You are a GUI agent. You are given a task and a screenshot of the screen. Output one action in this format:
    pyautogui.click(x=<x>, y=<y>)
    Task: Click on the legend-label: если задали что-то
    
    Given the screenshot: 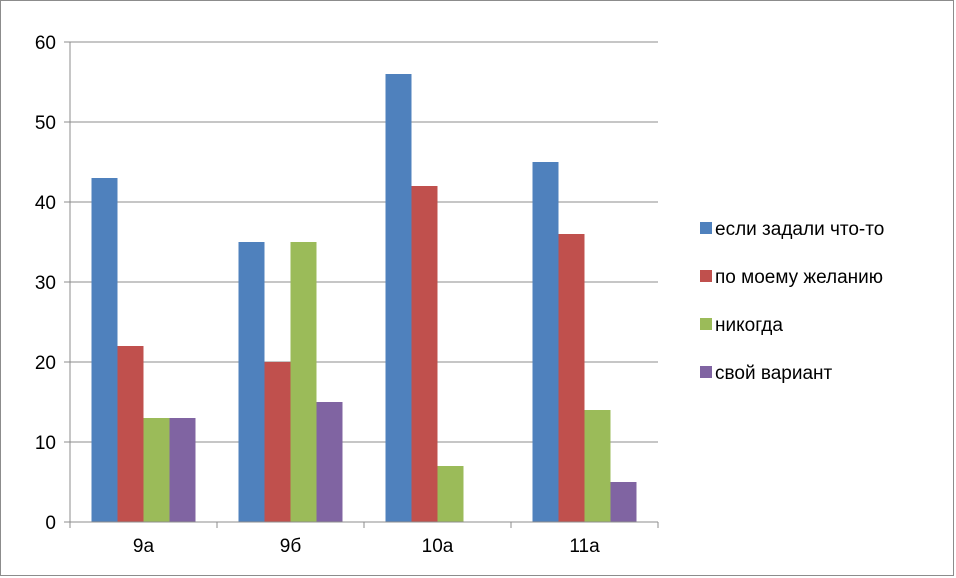 What is the action you would take?
    pyautogui.click(x=799, y=229)
    